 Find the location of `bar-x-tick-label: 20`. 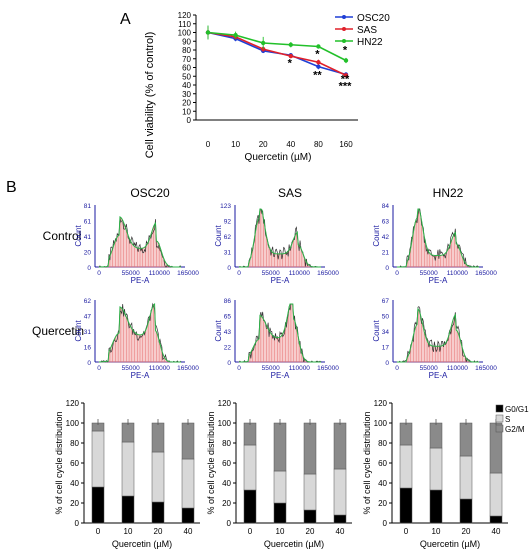

bar-x-tick-label: 20 is located at coordinates (466, 531).